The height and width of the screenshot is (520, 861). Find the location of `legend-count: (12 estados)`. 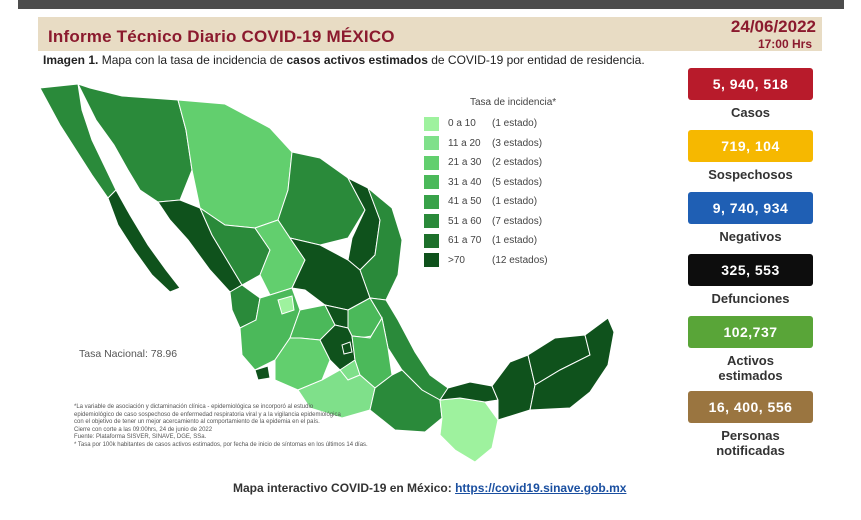

legend-count: (12 estados) is located at coordinates (520, 260).